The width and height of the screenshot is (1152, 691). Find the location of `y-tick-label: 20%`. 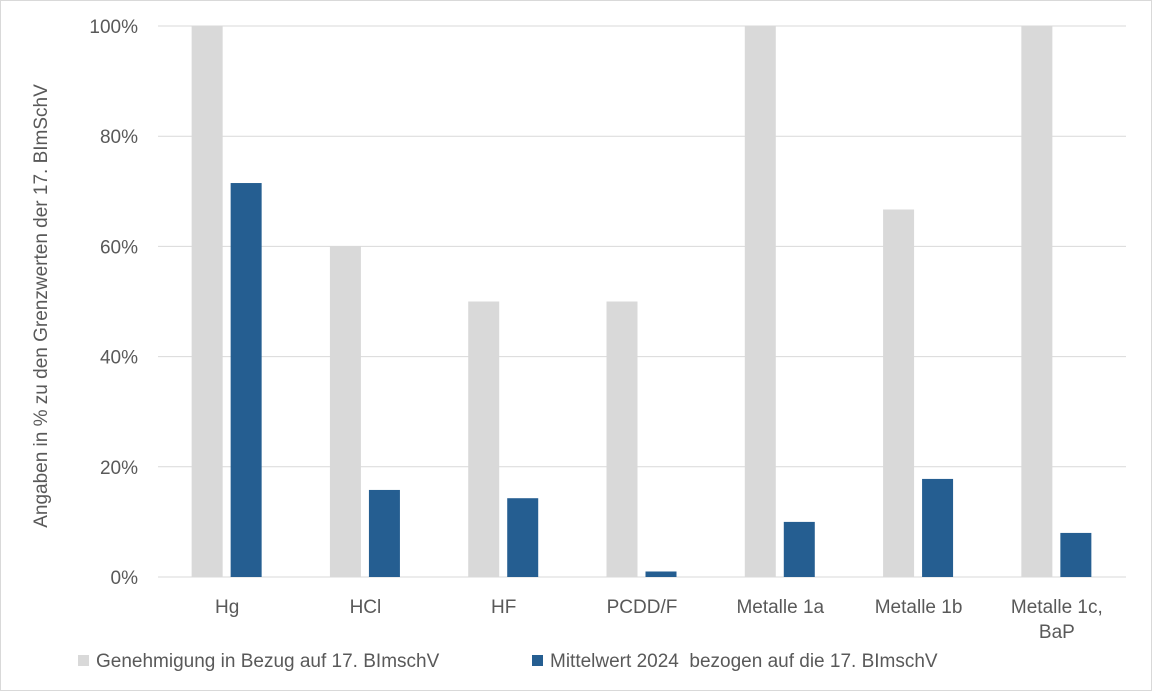

y-tick-label: 20% is located at coordinates (119, 468).